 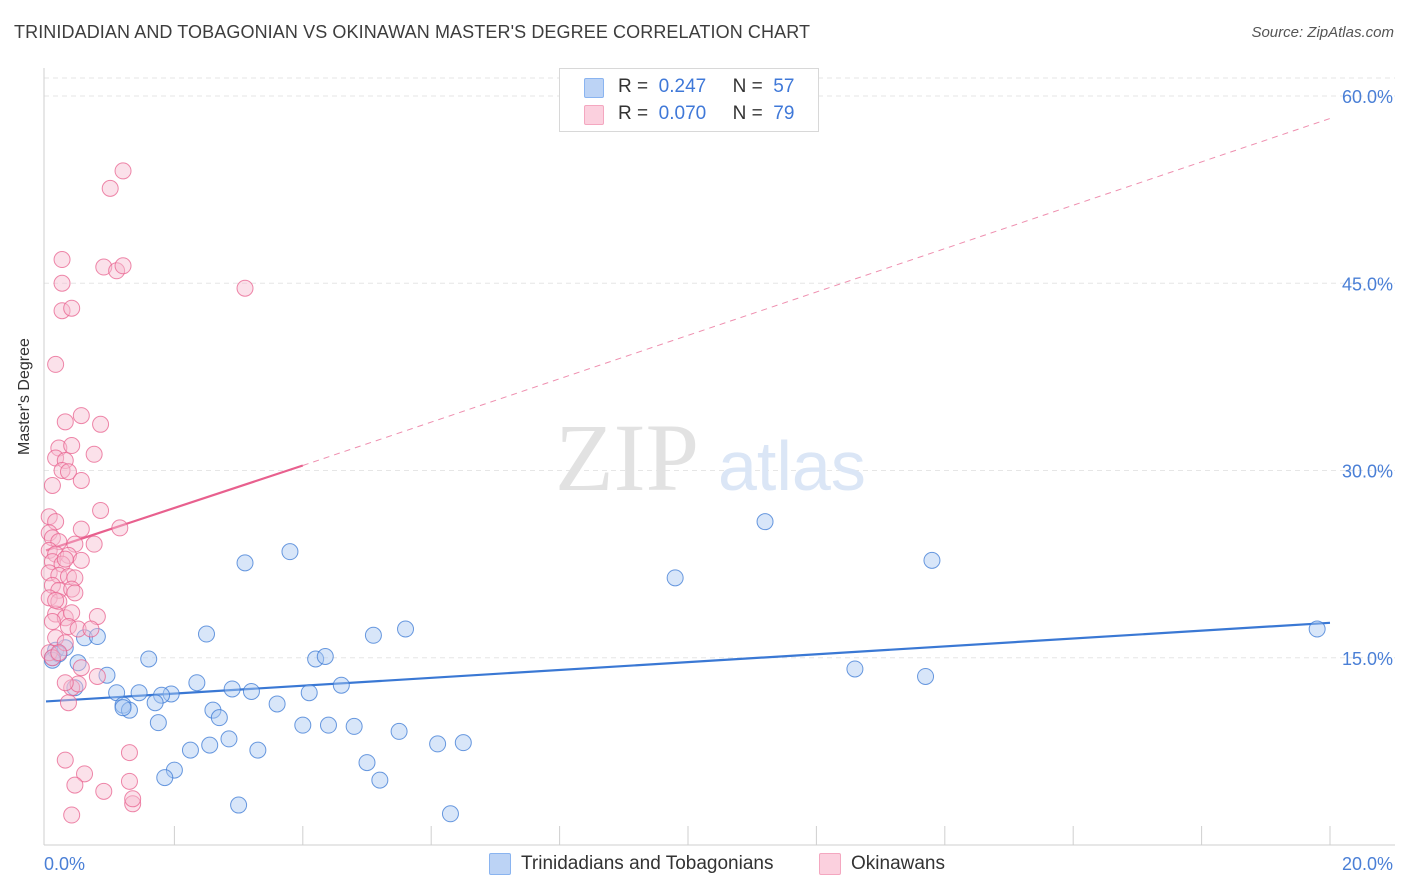 I want to click on x-tick-label-max: 20.0%, so click(x=1367, y=864).